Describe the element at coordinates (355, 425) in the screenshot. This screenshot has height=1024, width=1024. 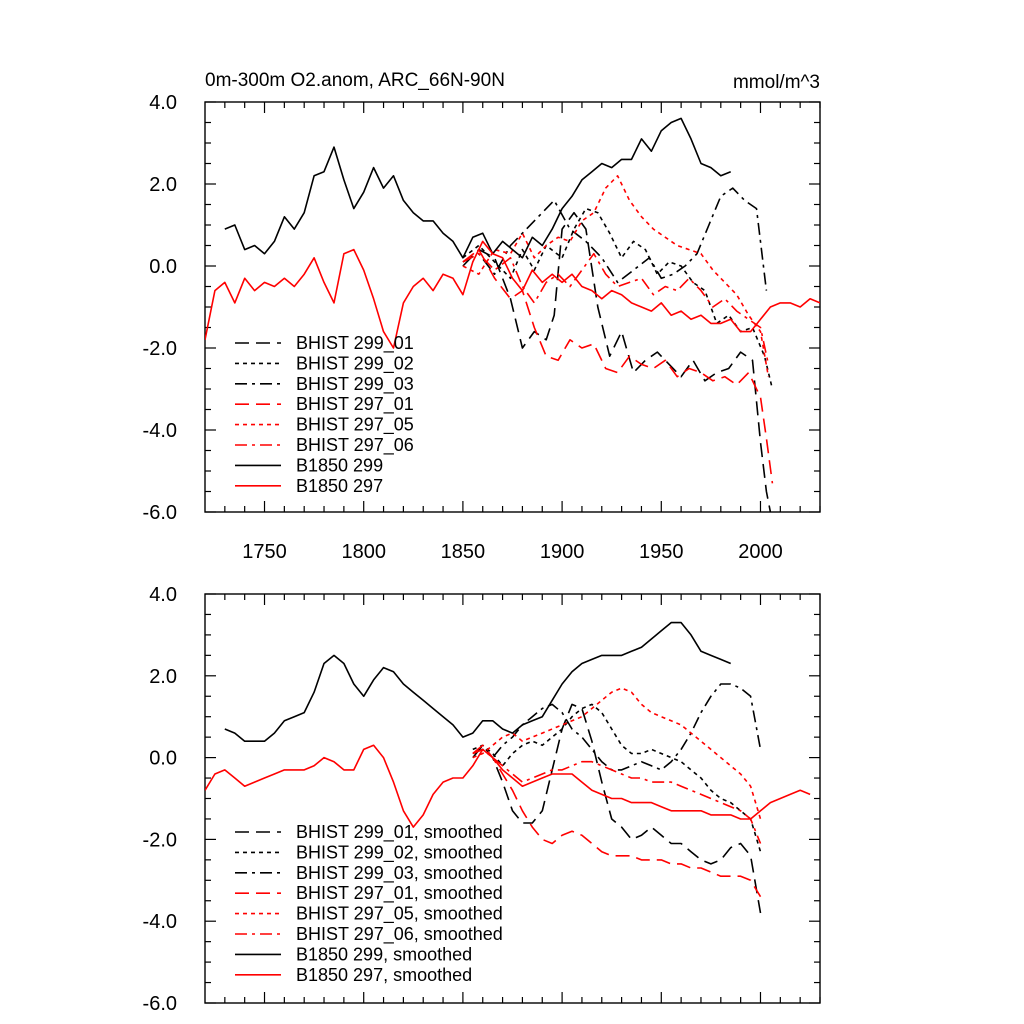
I see `legend-label: BHIST 297_05` at that location.